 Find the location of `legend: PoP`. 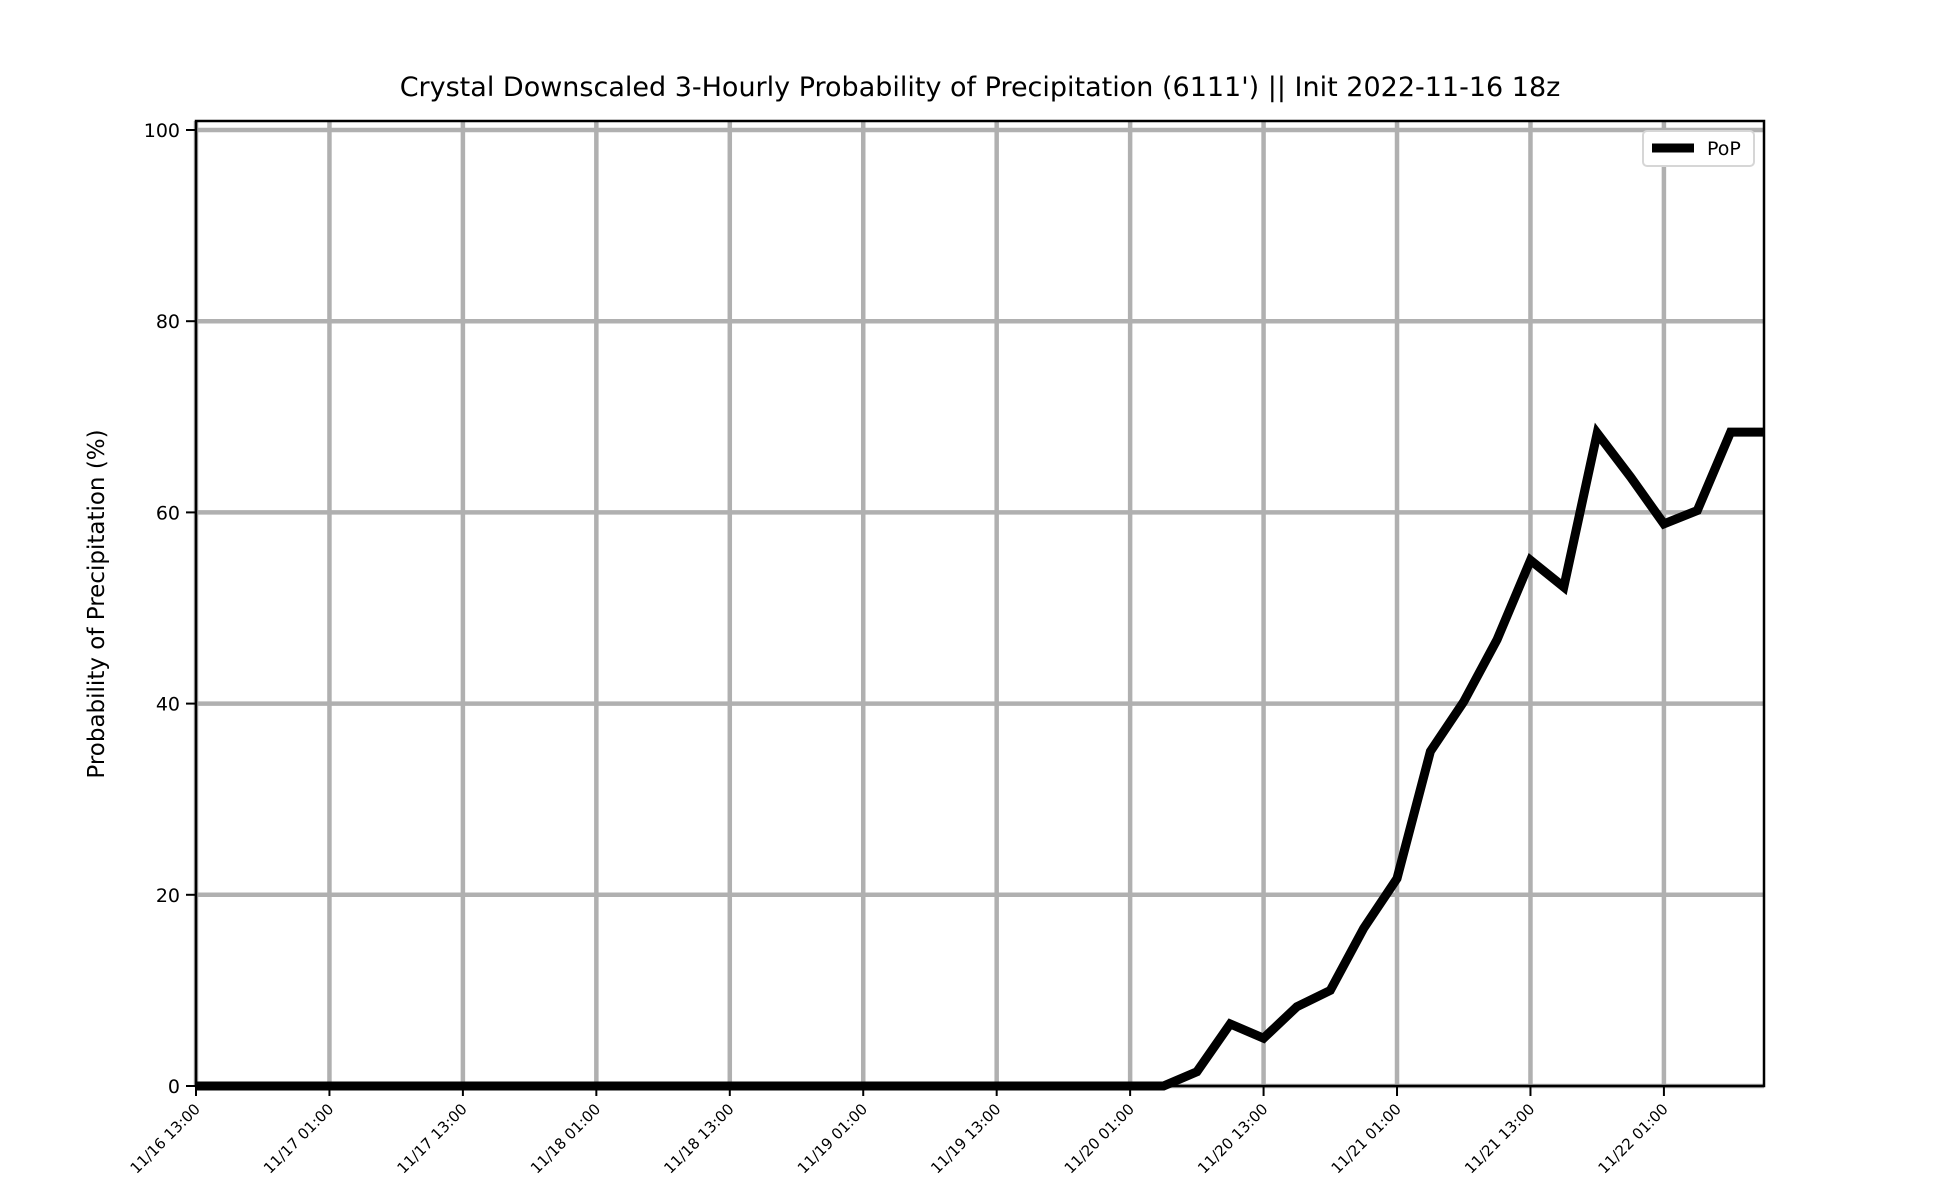

legend: PoP is located at coordinates (1698, 148).